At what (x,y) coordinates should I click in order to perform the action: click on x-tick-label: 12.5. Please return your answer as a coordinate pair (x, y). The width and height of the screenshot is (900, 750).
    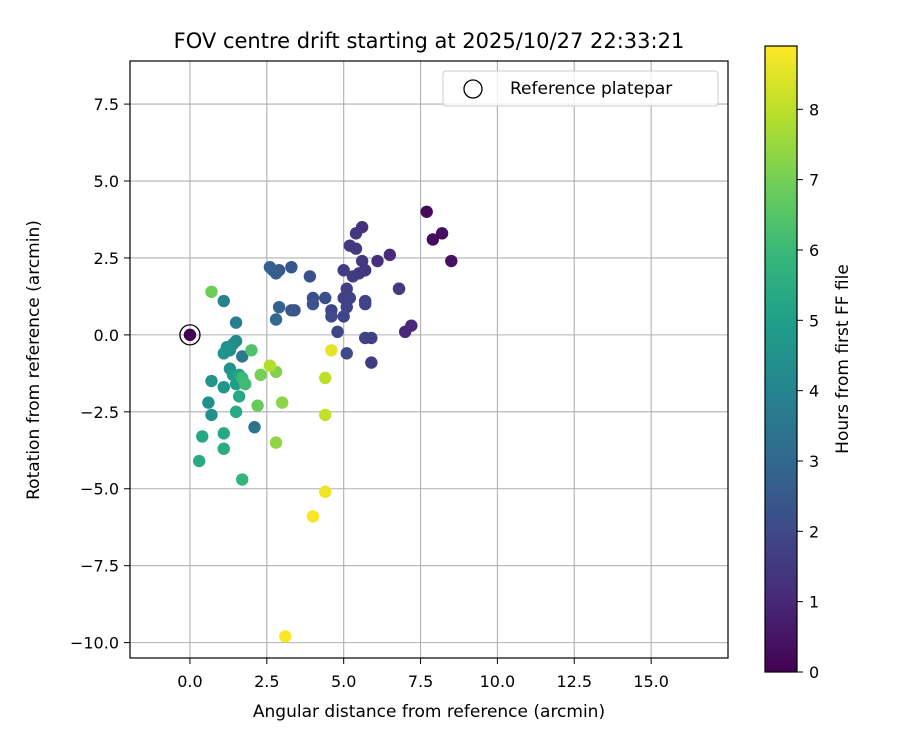
    Looking at the image, I should click on (574, 681).